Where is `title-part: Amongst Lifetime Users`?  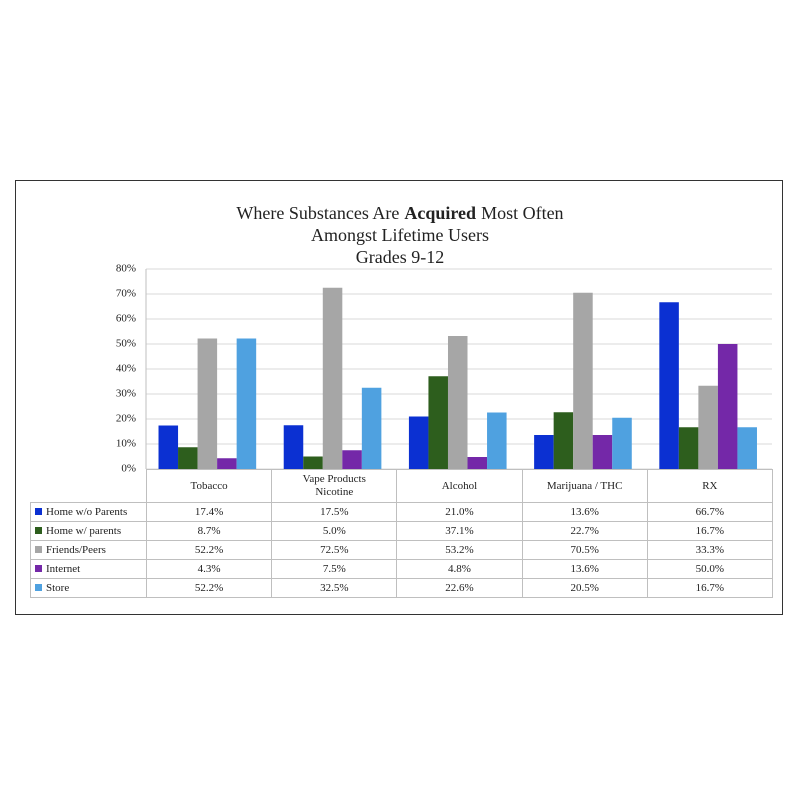 title-part: Amongst Lifetime Users is located at coordinates (400, 235).